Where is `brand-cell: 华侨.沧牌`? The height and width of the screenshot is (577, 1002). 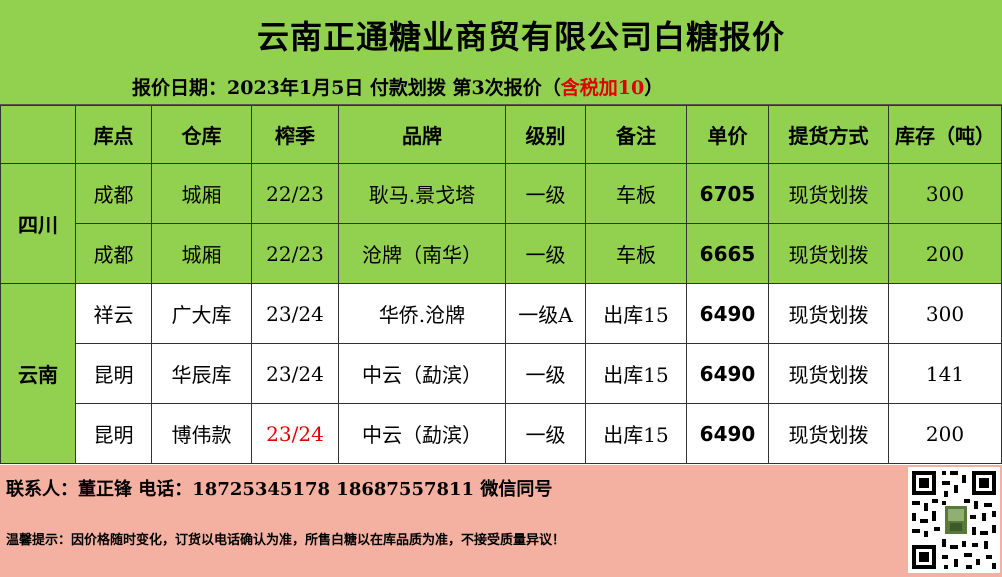
brand-cell: 华侨.沧牌 is located at coordinates (422, 313).